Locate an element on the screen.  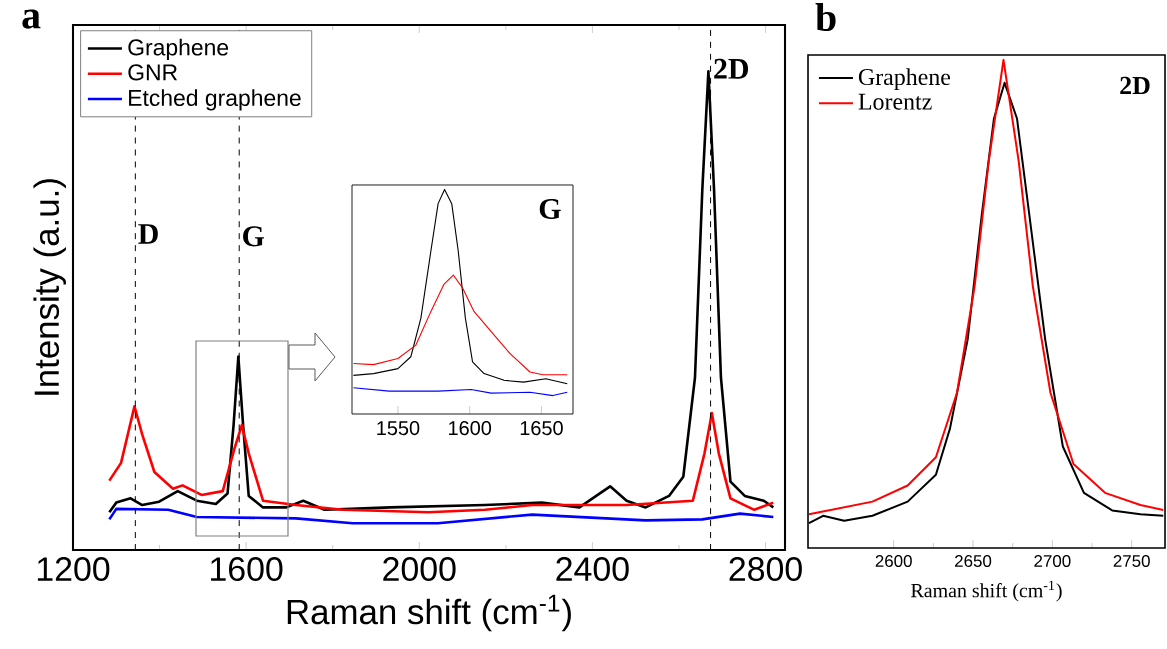
y-axis-title: Intensity (a.u.) is located at coordinates (49, 287).